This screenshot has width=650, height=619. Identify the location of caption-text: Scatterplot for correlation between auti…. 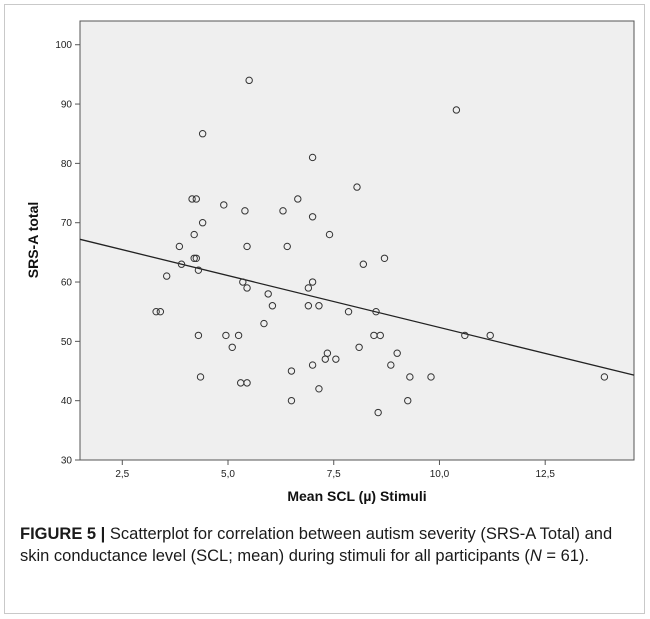
(316, 545).